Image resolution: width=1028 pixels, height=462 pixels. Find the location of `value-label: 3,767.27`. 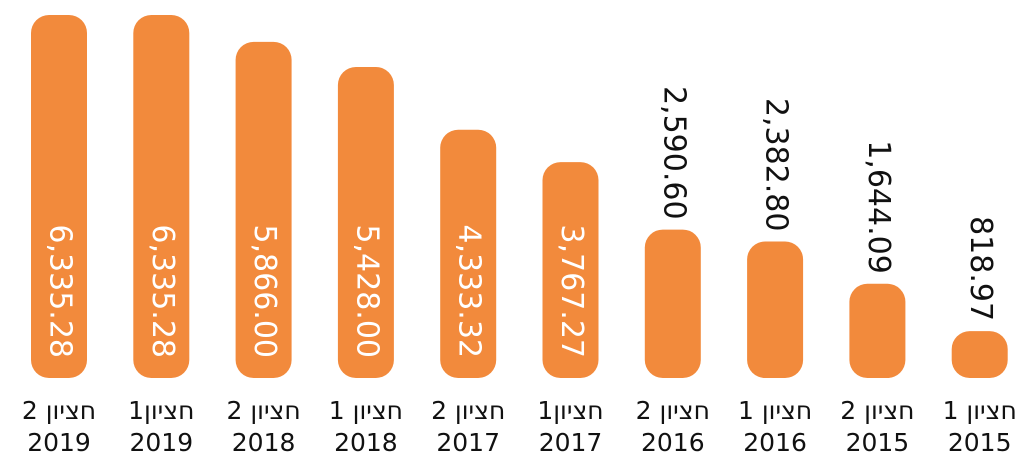

value-label: 3,767.27 is located at coordinates (571, 291).